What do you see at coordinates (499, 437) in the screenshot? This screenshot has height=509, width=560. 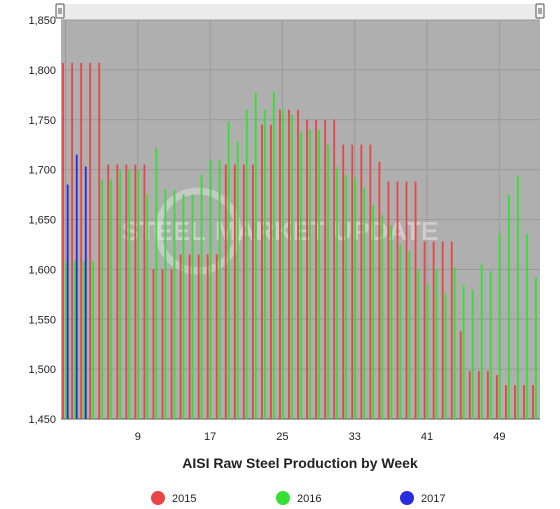 I see `x-tick-label: 49` at bounding box center [499, 437].